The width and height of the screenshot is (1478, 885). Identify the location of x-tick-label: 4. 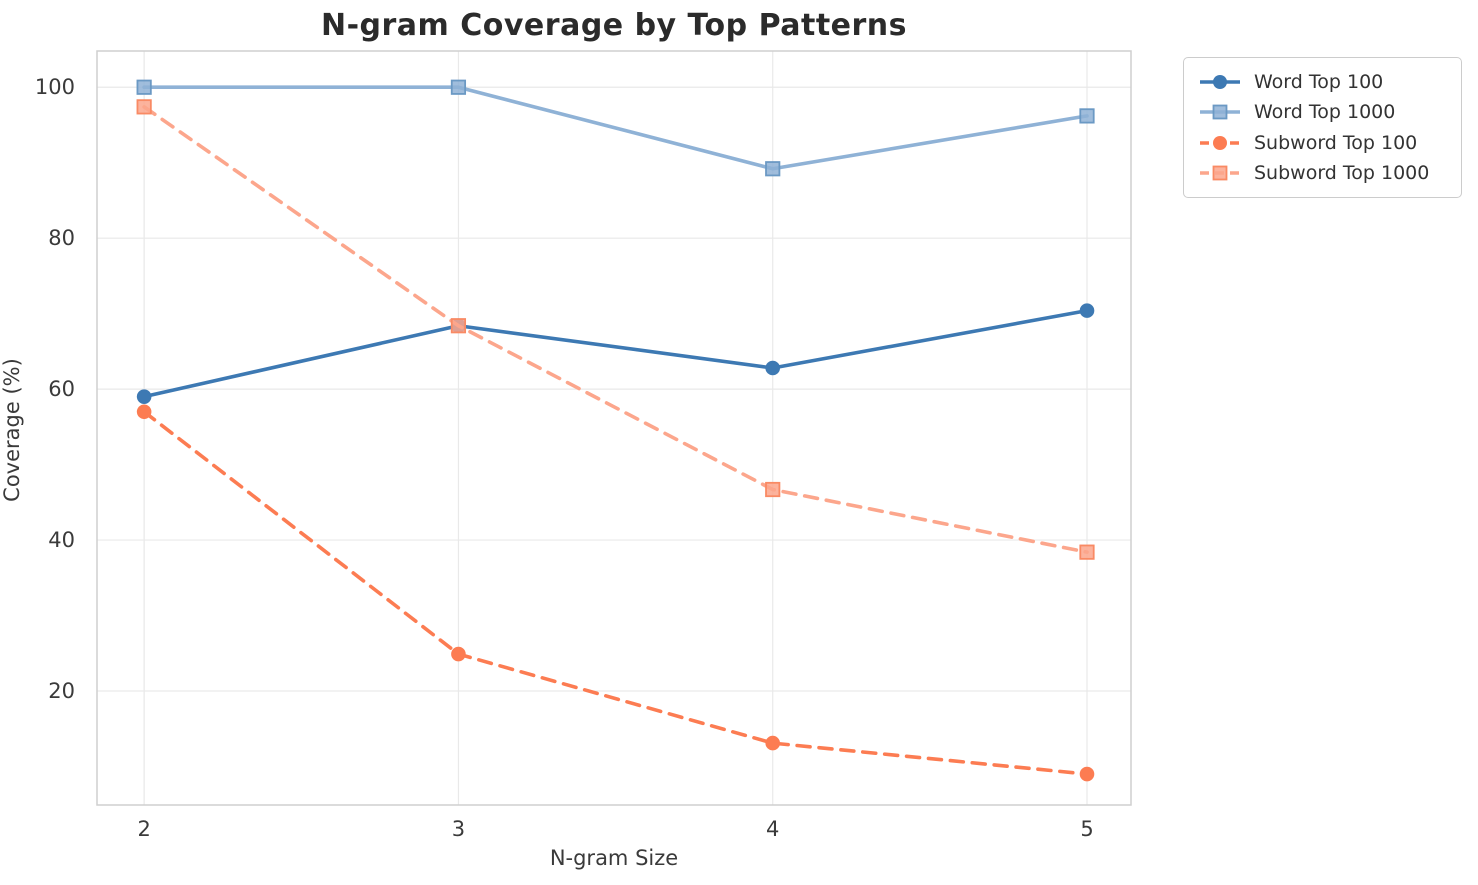
(772, 829).